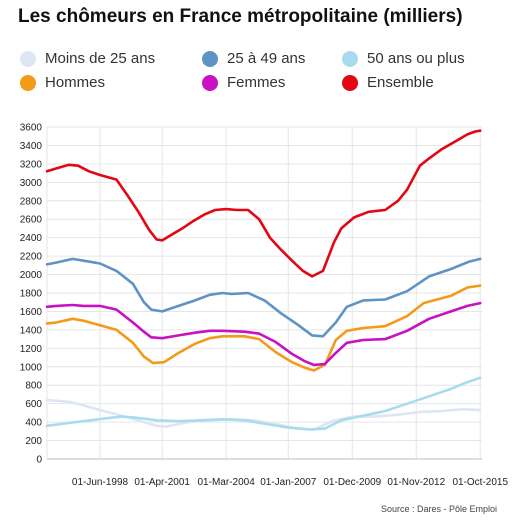  What do you see at coordinates (31, 201) in the screenshot?
I see `y-tick-label: 2800` at bounding box center [31, 201].